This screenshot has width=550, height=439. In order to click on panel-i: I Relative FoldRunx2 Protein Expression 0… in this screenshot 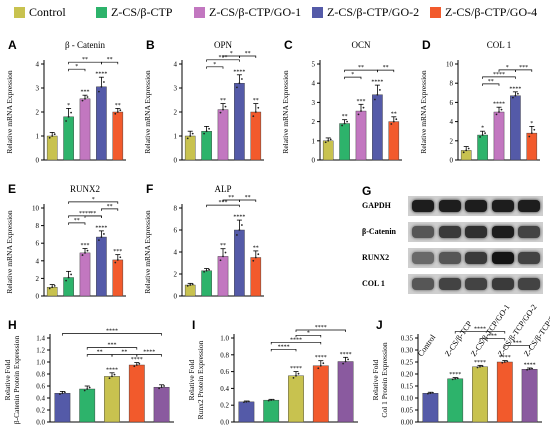, I will do `click(274, 375)`.